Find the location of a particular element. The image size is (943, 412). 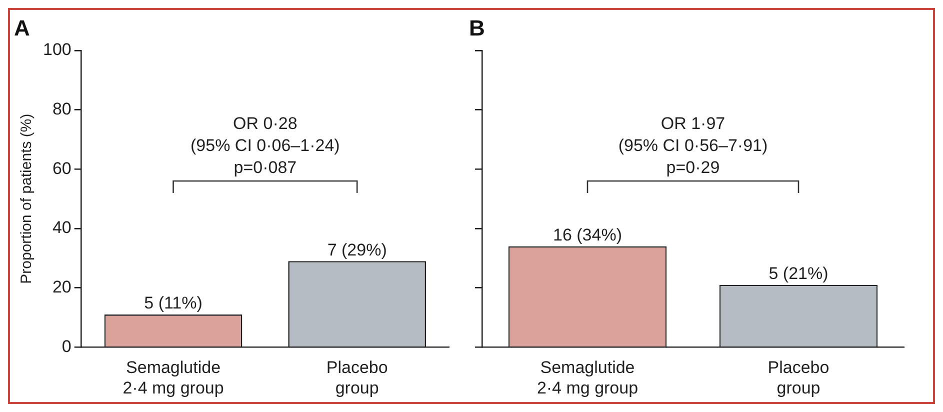

y-tick-label: 40 is located at coordinates (62, 228).